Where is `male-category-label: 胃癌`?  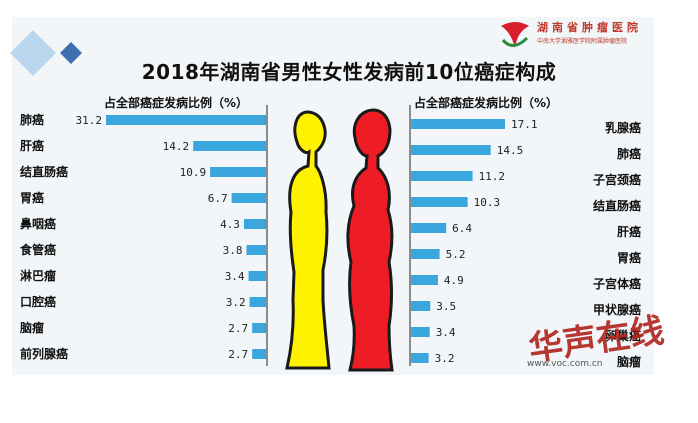 male-category-label: 胃癌 is located at coordinates (32, 197).